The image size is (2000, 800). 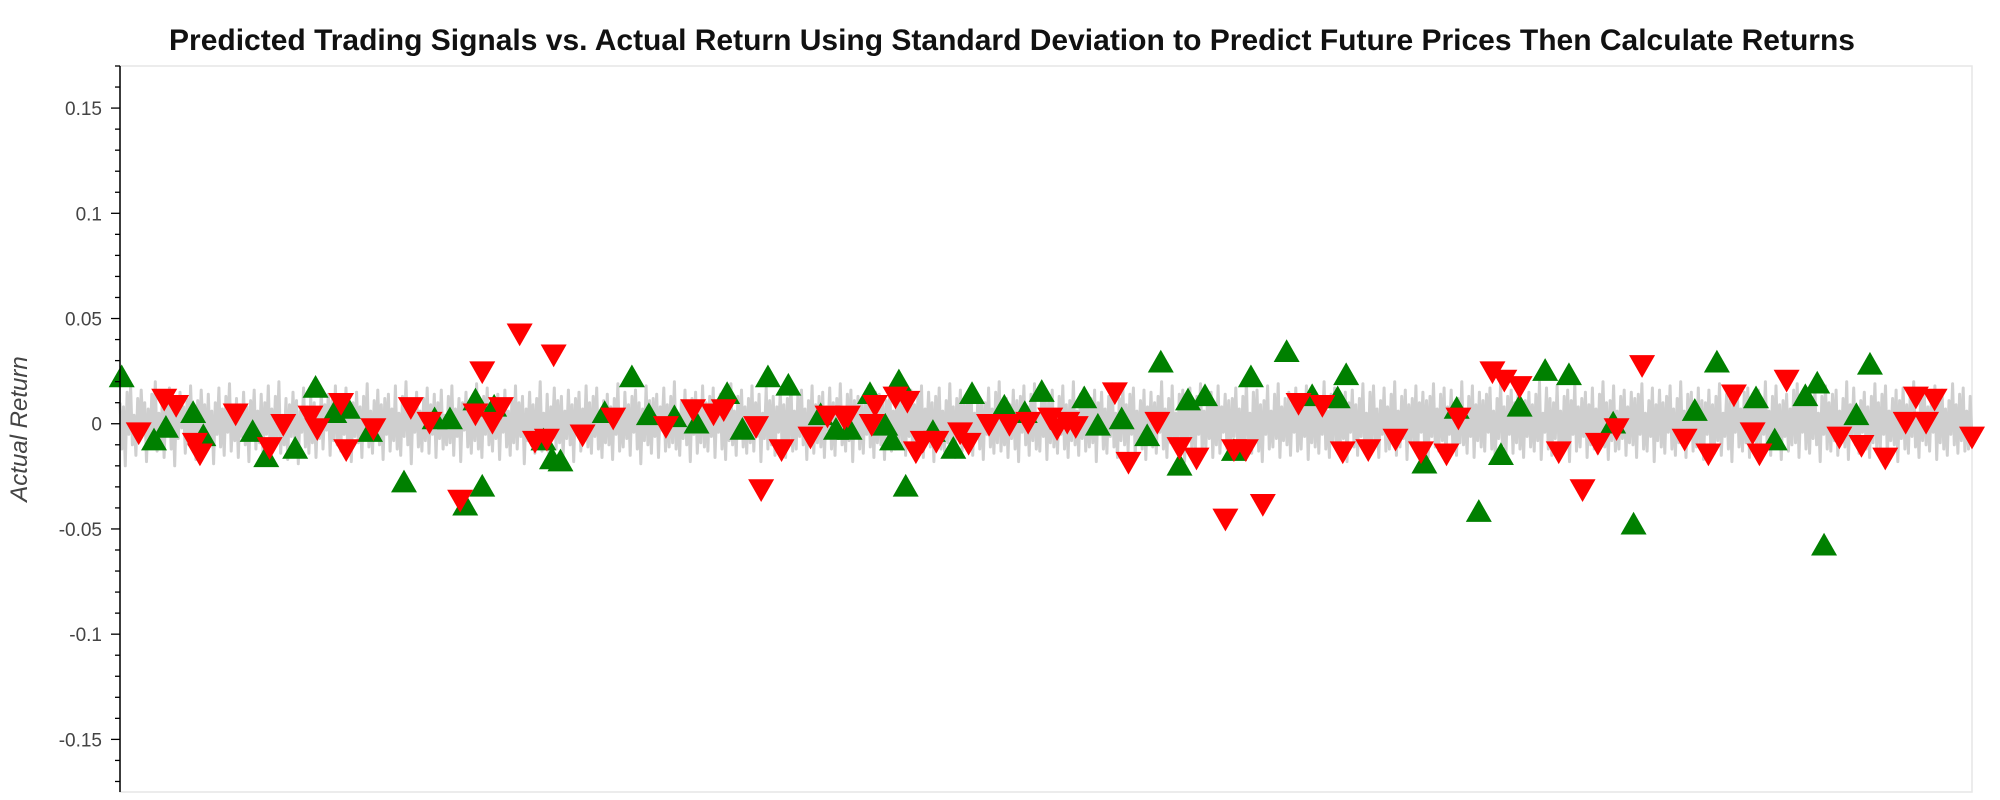 I want to click on y-tick-label: 0.1, so click(x=89, y=214).